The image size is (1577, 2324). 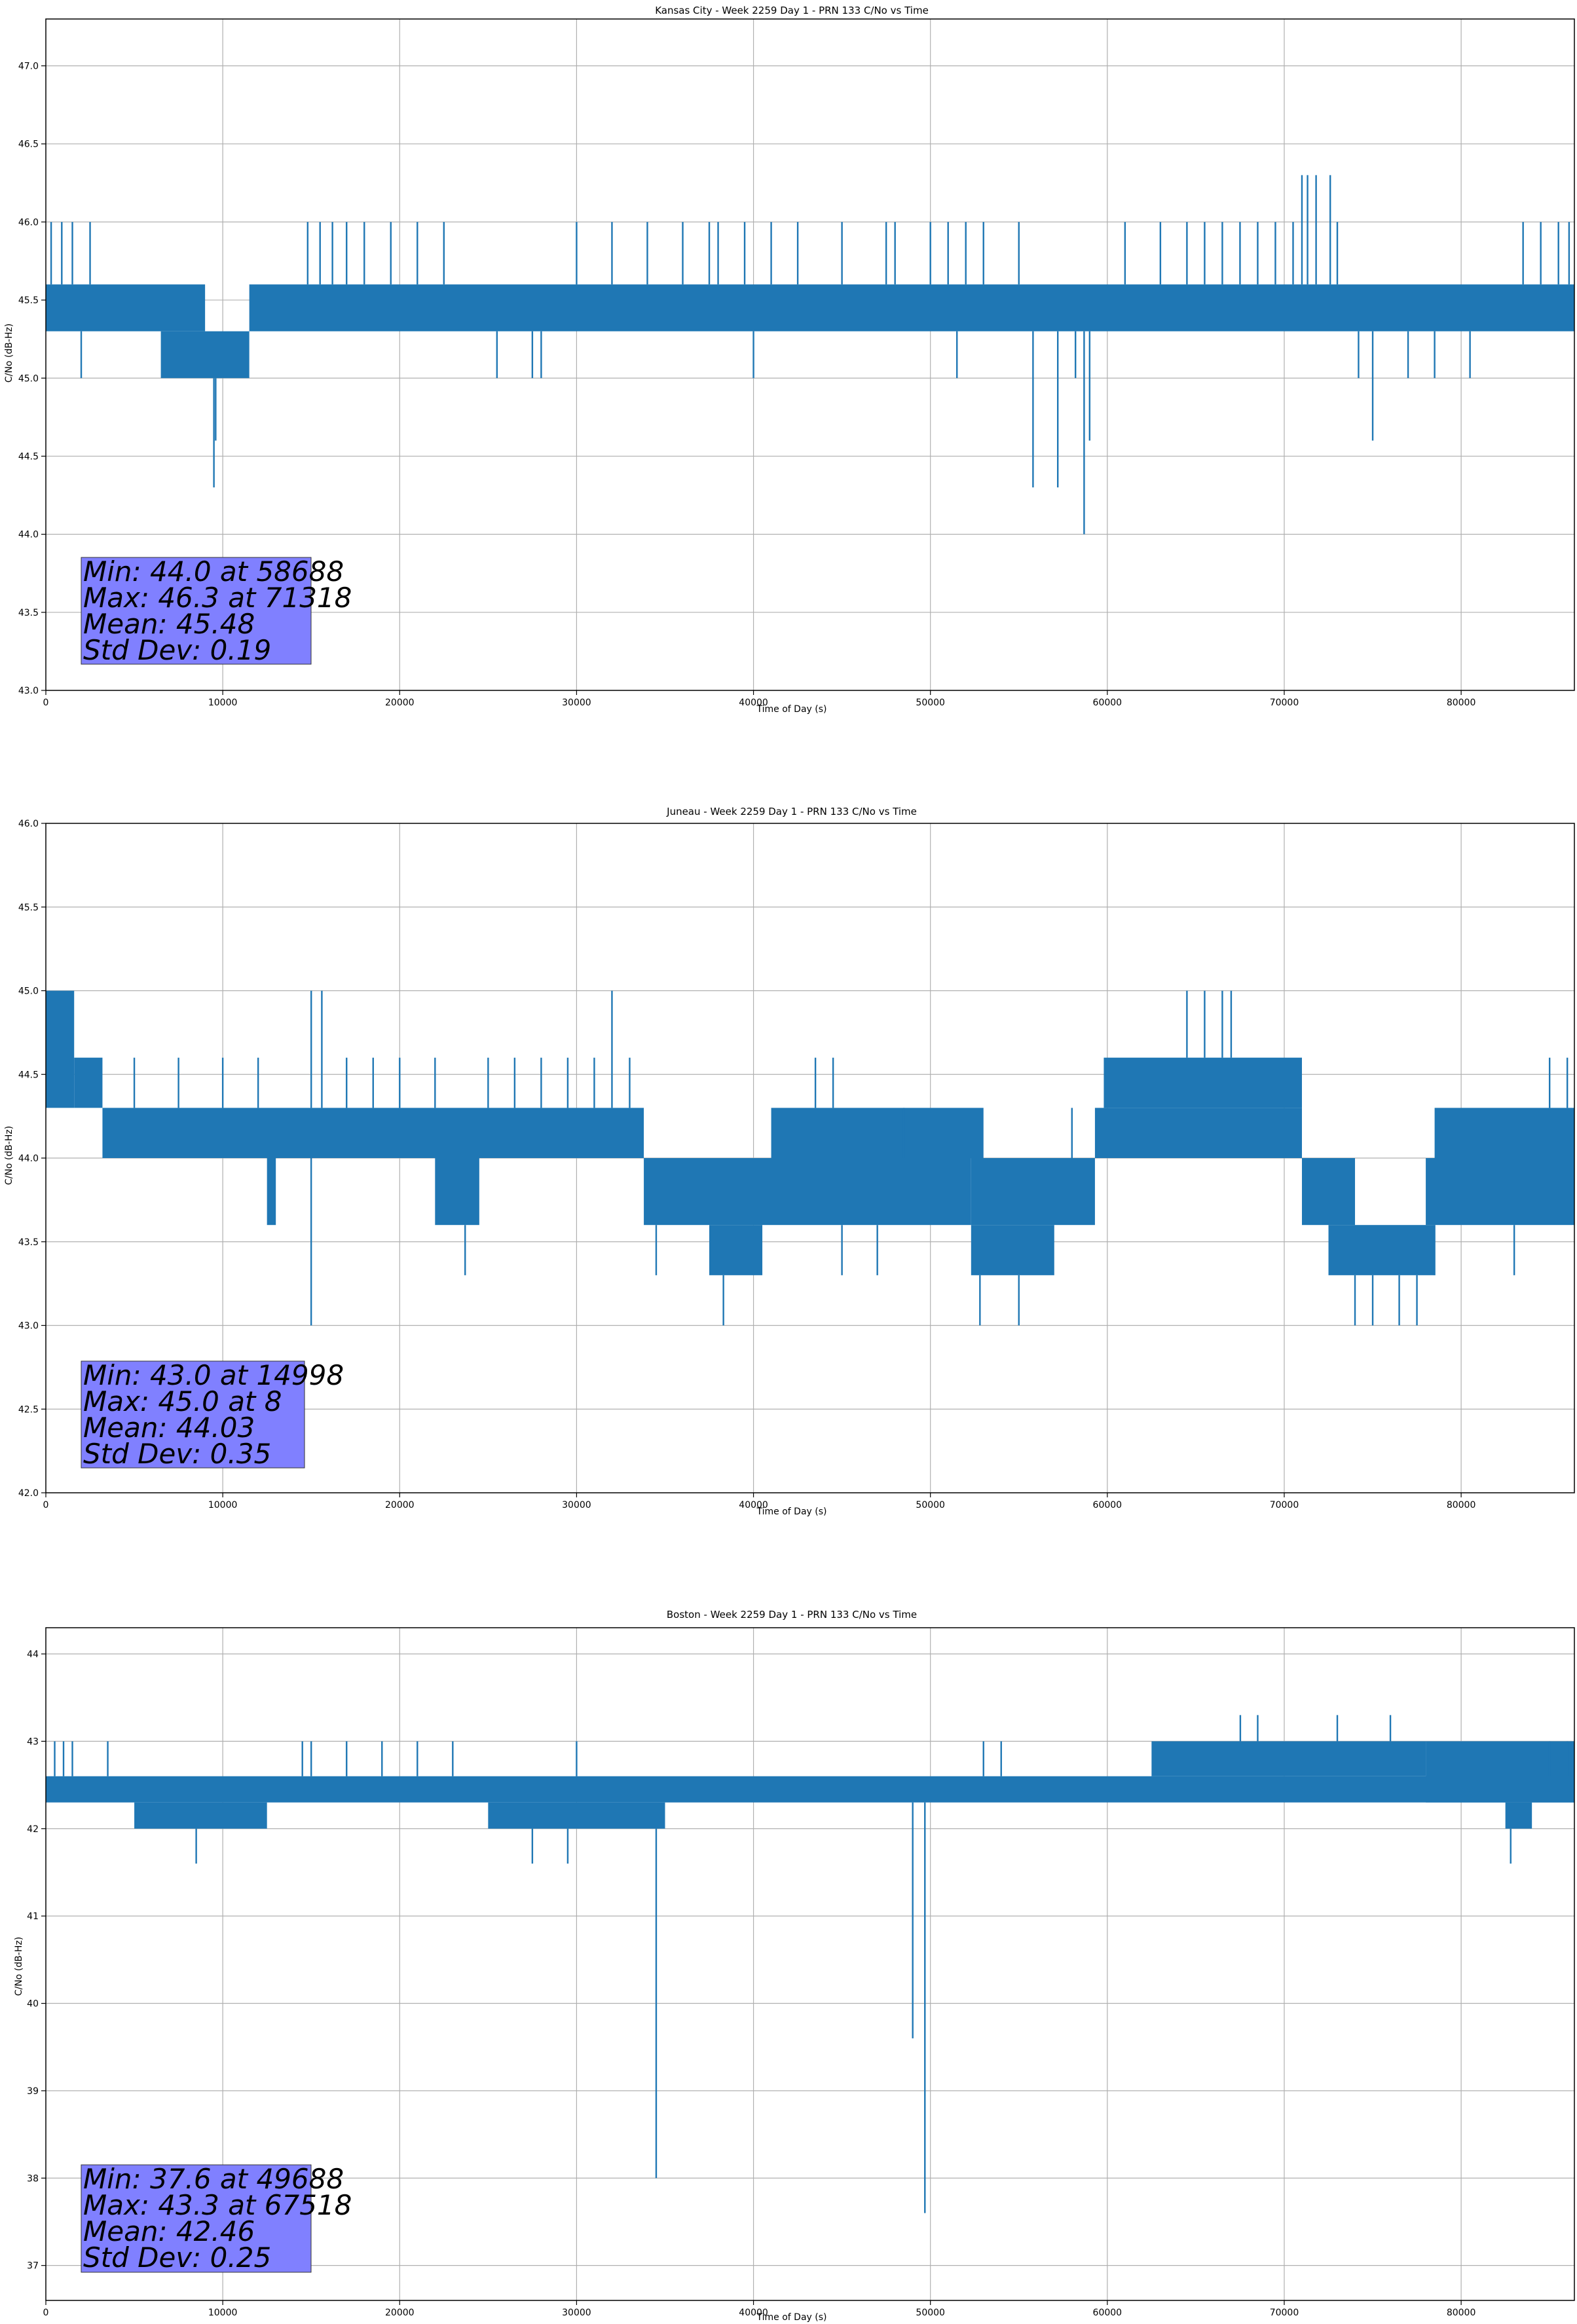 I want to click on y-tick-label: 41, so click(x=33, y=1916).